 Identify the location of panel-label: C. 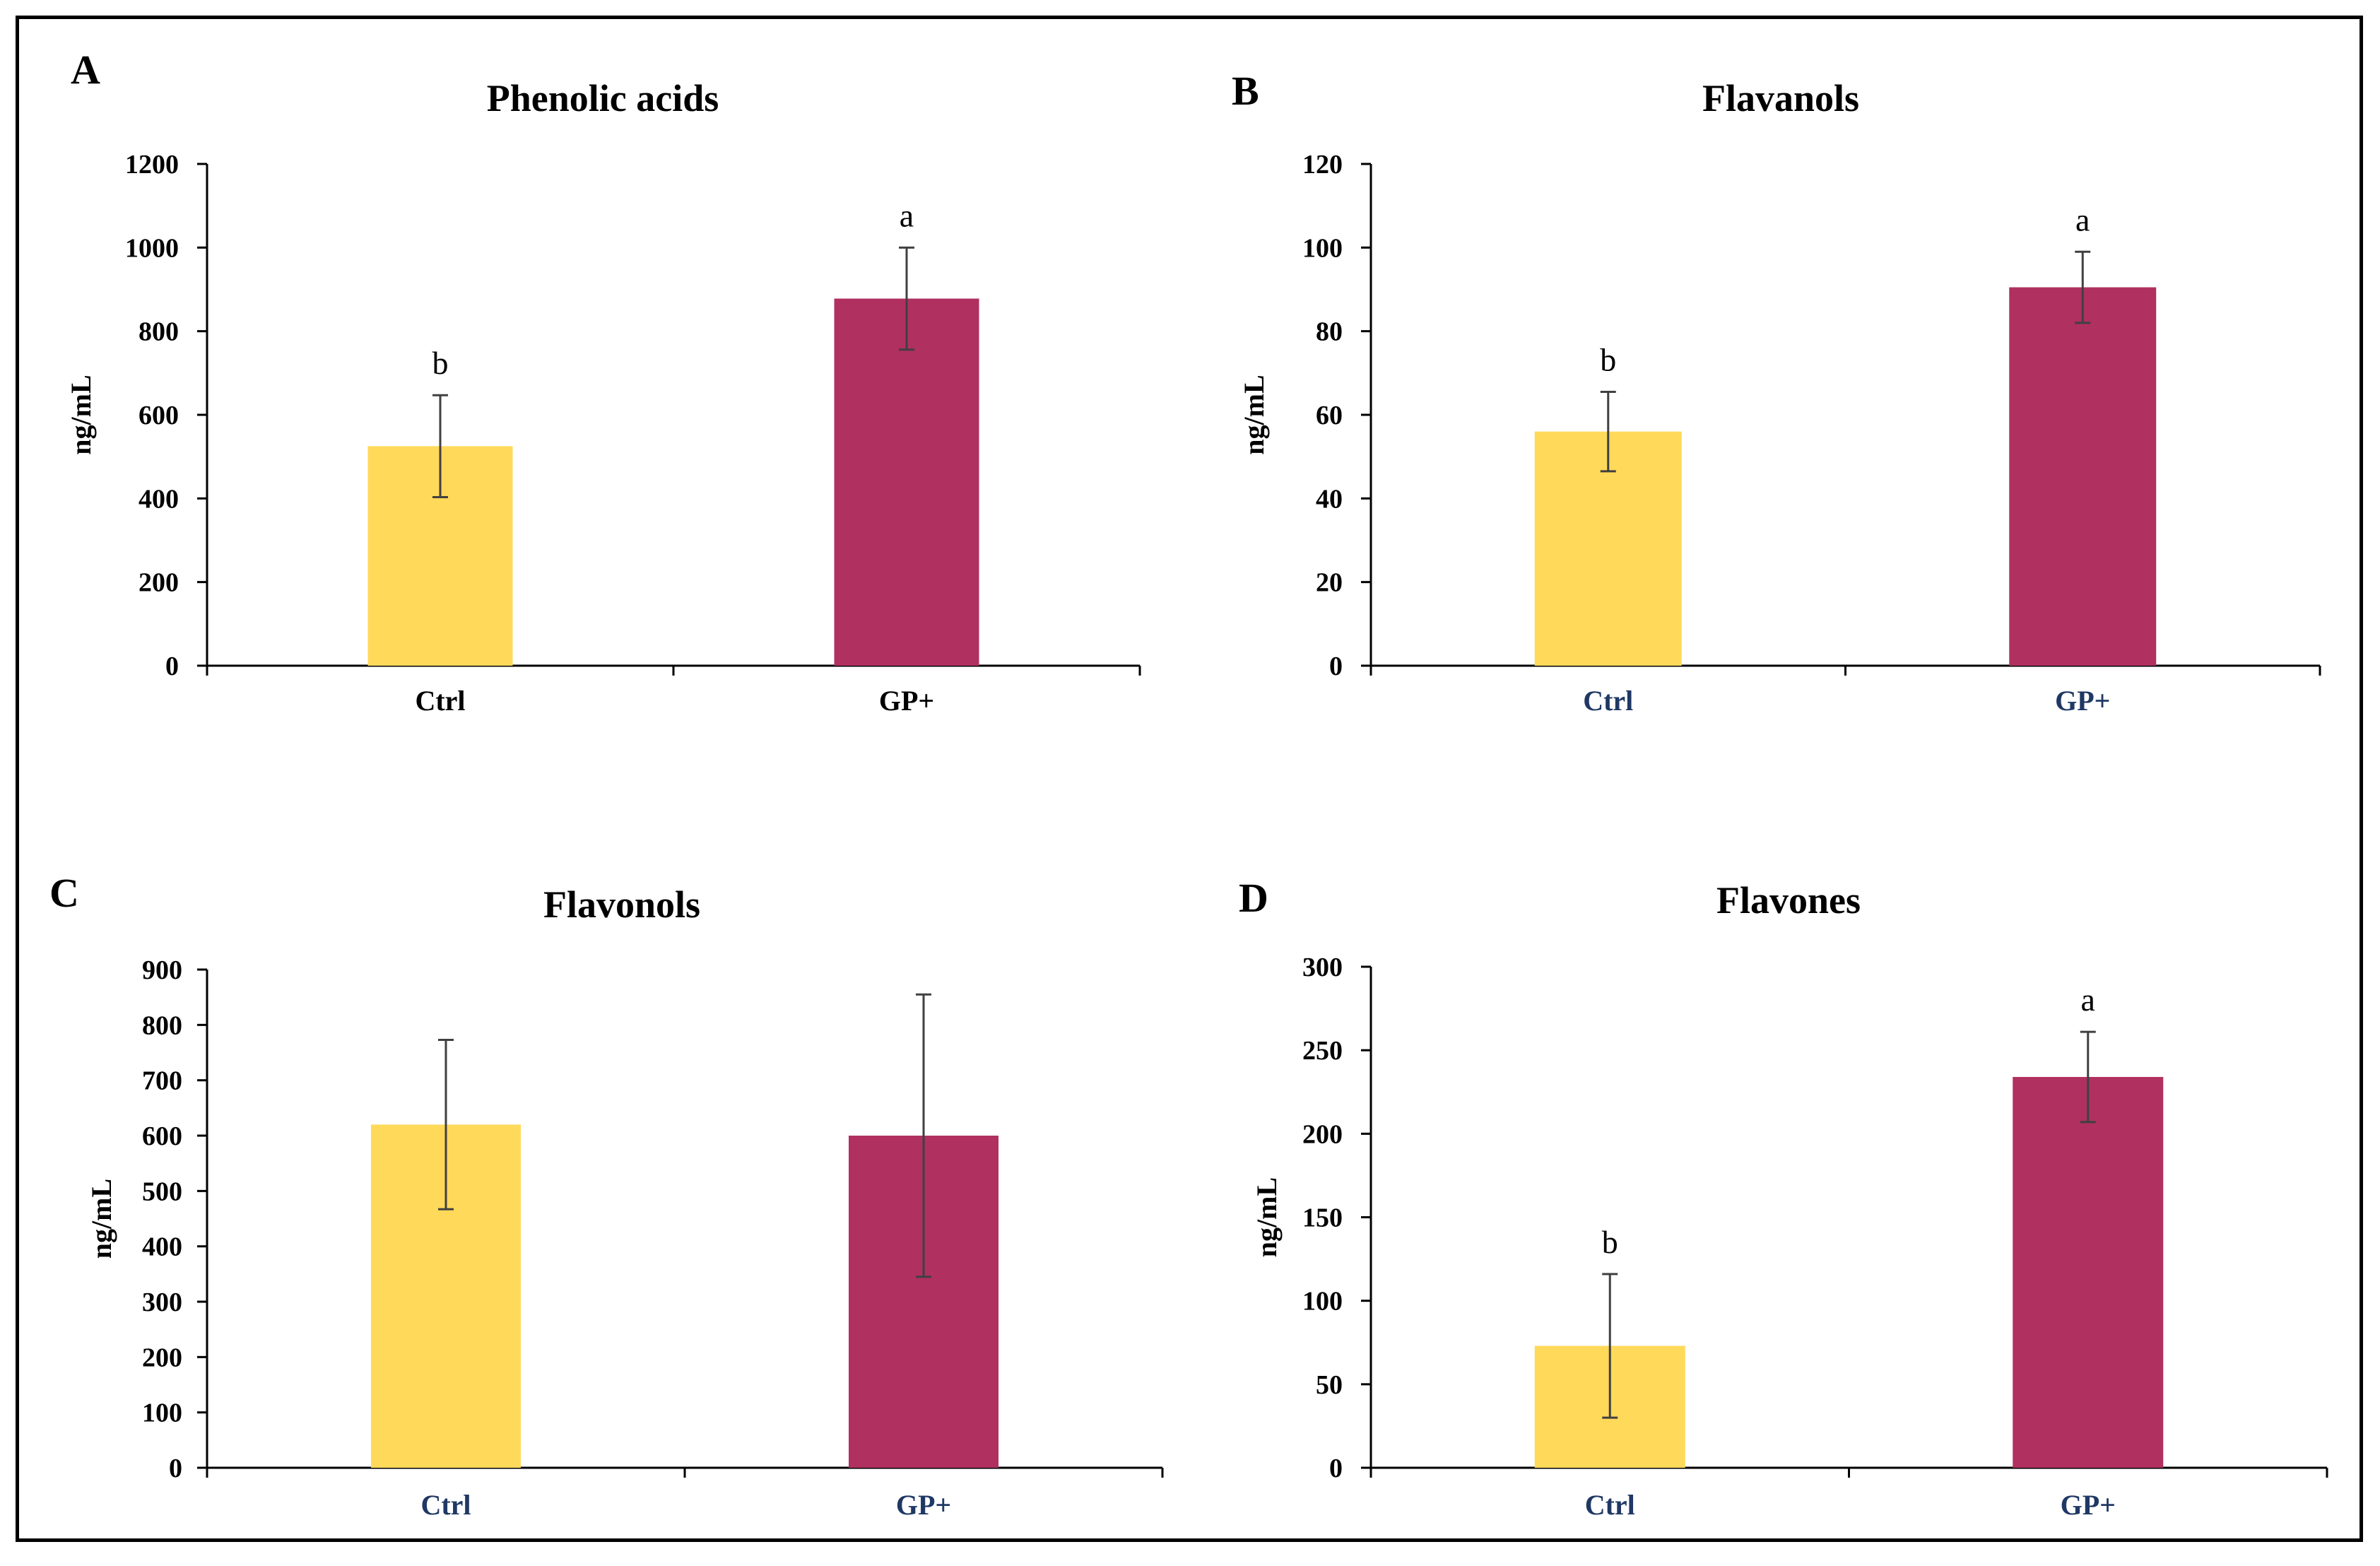
(64, 893).